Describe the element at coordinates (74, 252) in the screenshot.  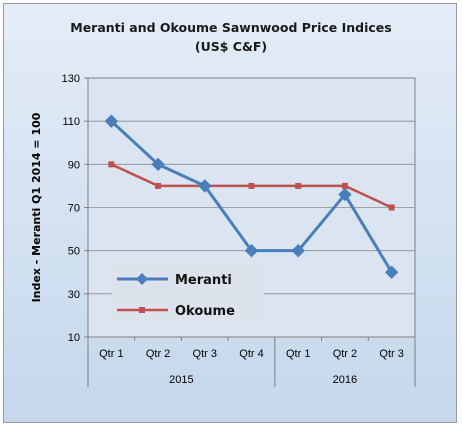
I see `y-tick-label: 50` at that location.